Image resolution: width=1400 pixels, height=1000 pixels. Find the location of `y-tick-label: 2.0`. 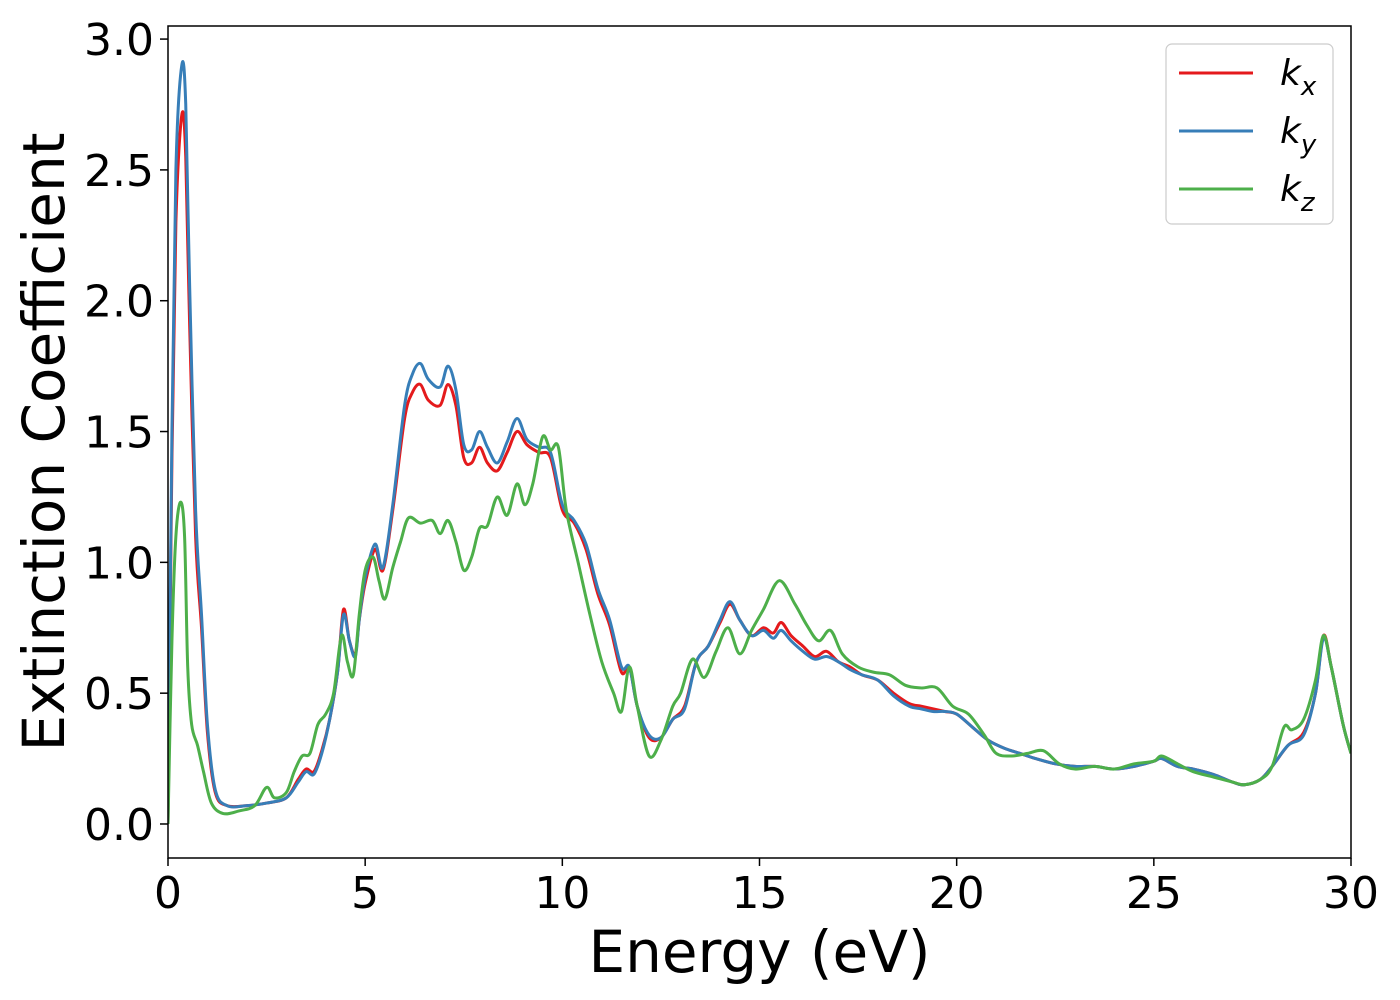

y-tick-label: 2.0 is located at coordinates (119, 302).